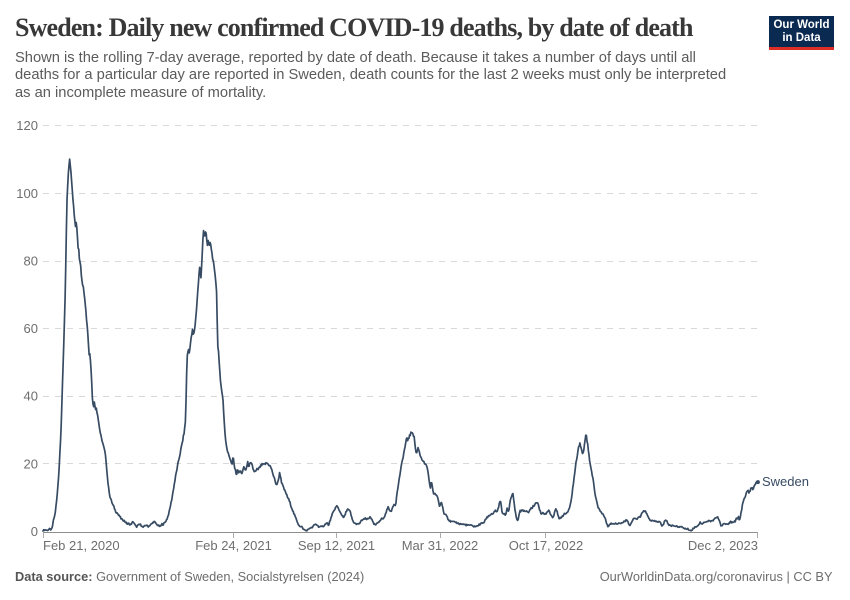 This screenshot has height=600, width=850. What do you see at coordinates (546, 545) in the screenshot?
I see `svg-text: Oct 17, 2022` at bounding box center [546, 545].